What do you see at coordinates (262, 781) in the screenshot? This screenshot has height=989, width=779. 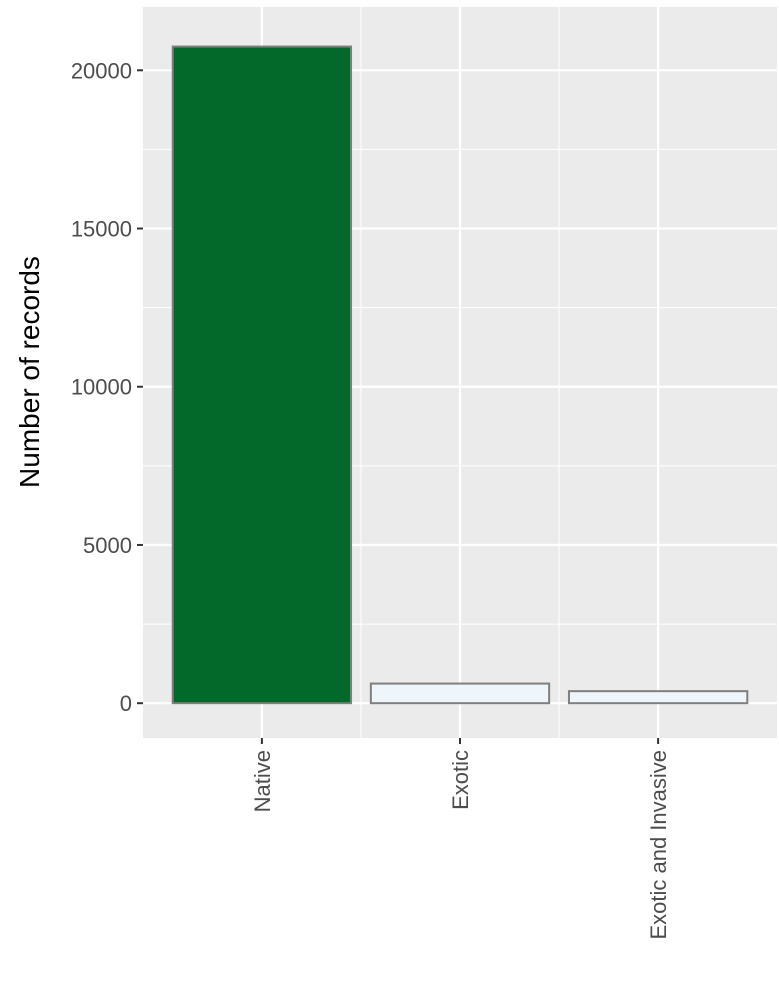 I see `x-tick-label: Native` at bounding box center [262, 781].